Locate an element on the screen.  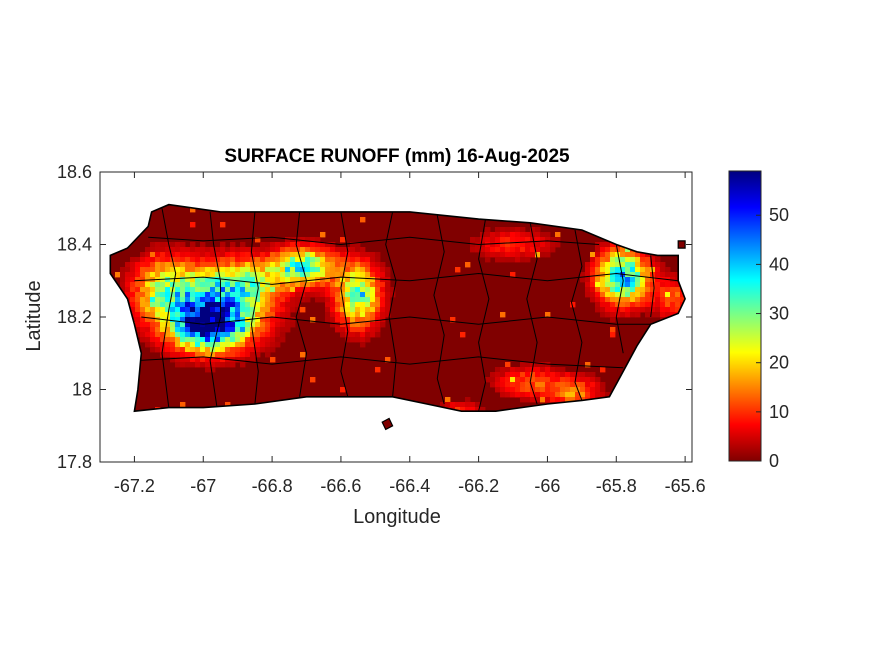
x-tick-label: -66.8 is located at coordinates (272, 486).